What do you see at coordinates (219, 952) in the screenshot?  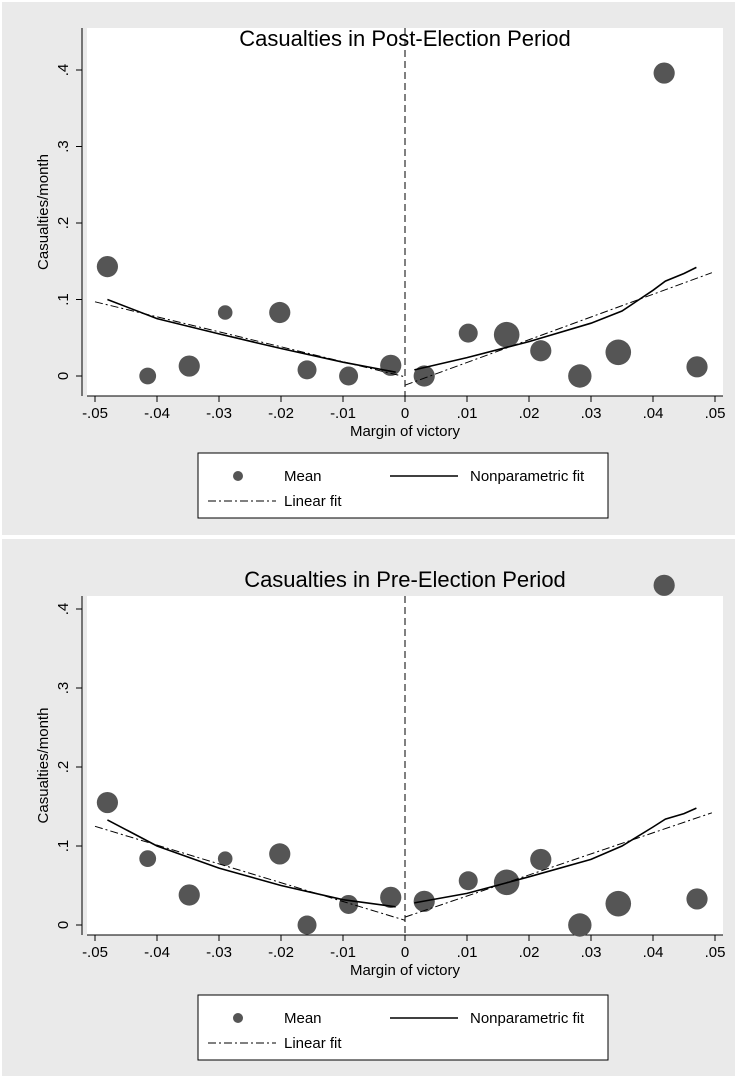 I see `chart-1-x-tick-label: -.03` at bounding box center [219, 952].